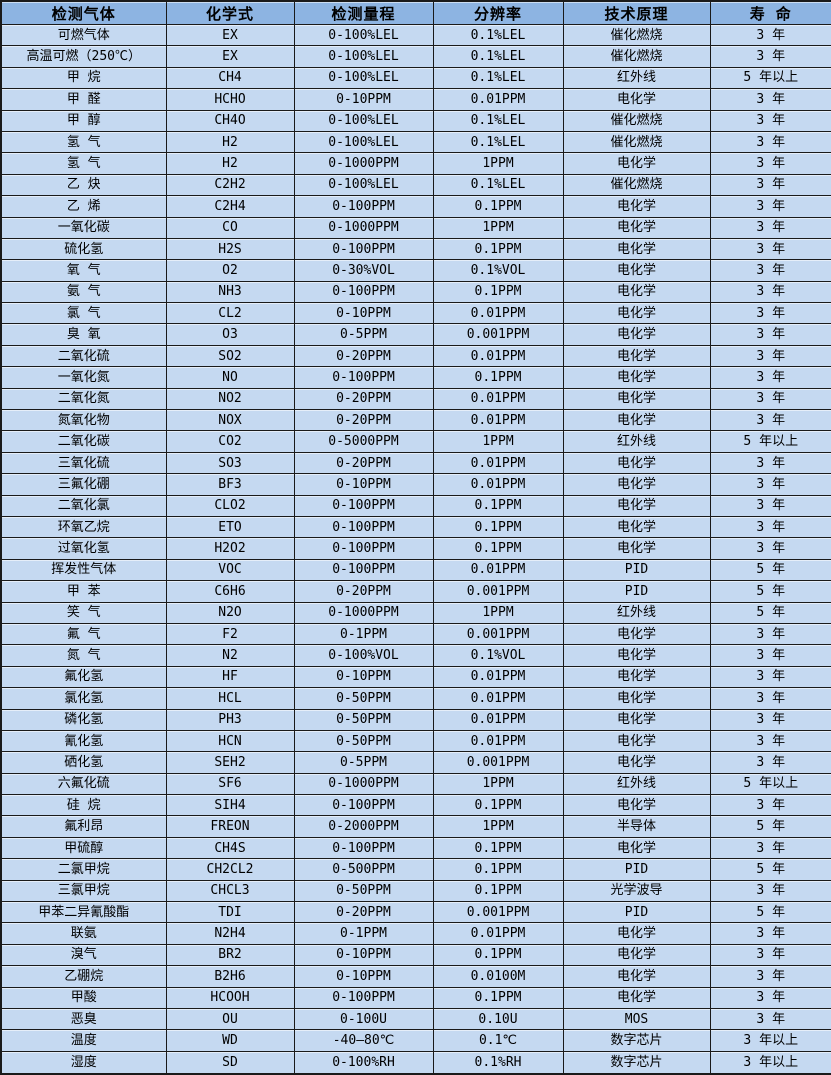  I want to click on cell-formula: OU, so click(230, 1019).